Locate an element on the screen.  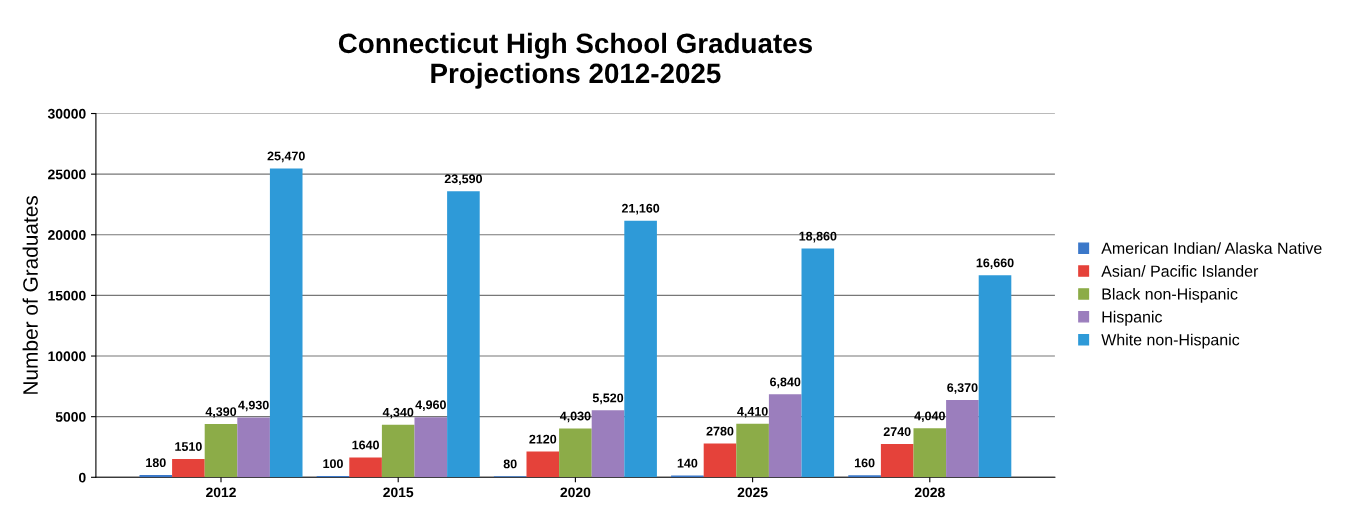
data-label: 1640 is located at coordinates (365, 445).